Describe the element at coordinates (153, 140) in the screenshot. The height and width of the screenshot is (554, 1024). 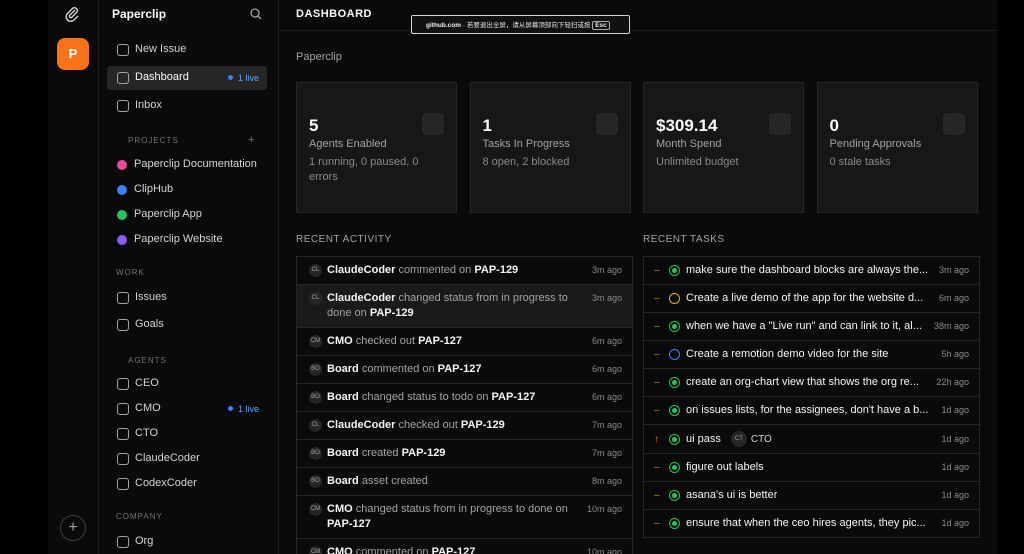
I see `section-heading: PROJECTS` at that location.